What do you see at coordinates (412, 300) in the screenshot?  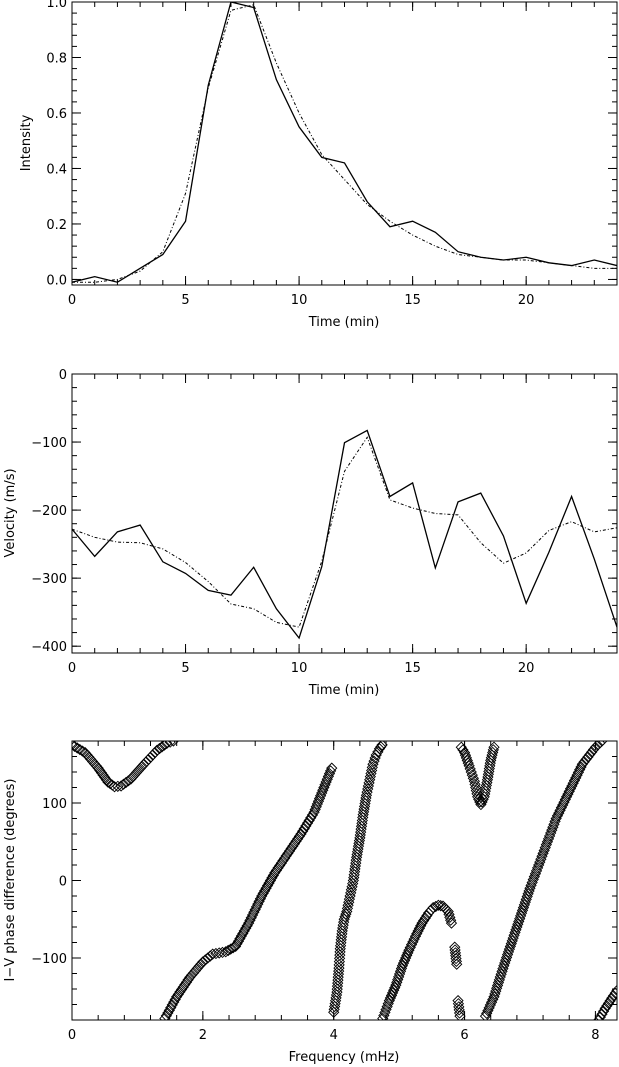 I see `intensity-x-tick-label: 15` at bounding box center [412, 300].